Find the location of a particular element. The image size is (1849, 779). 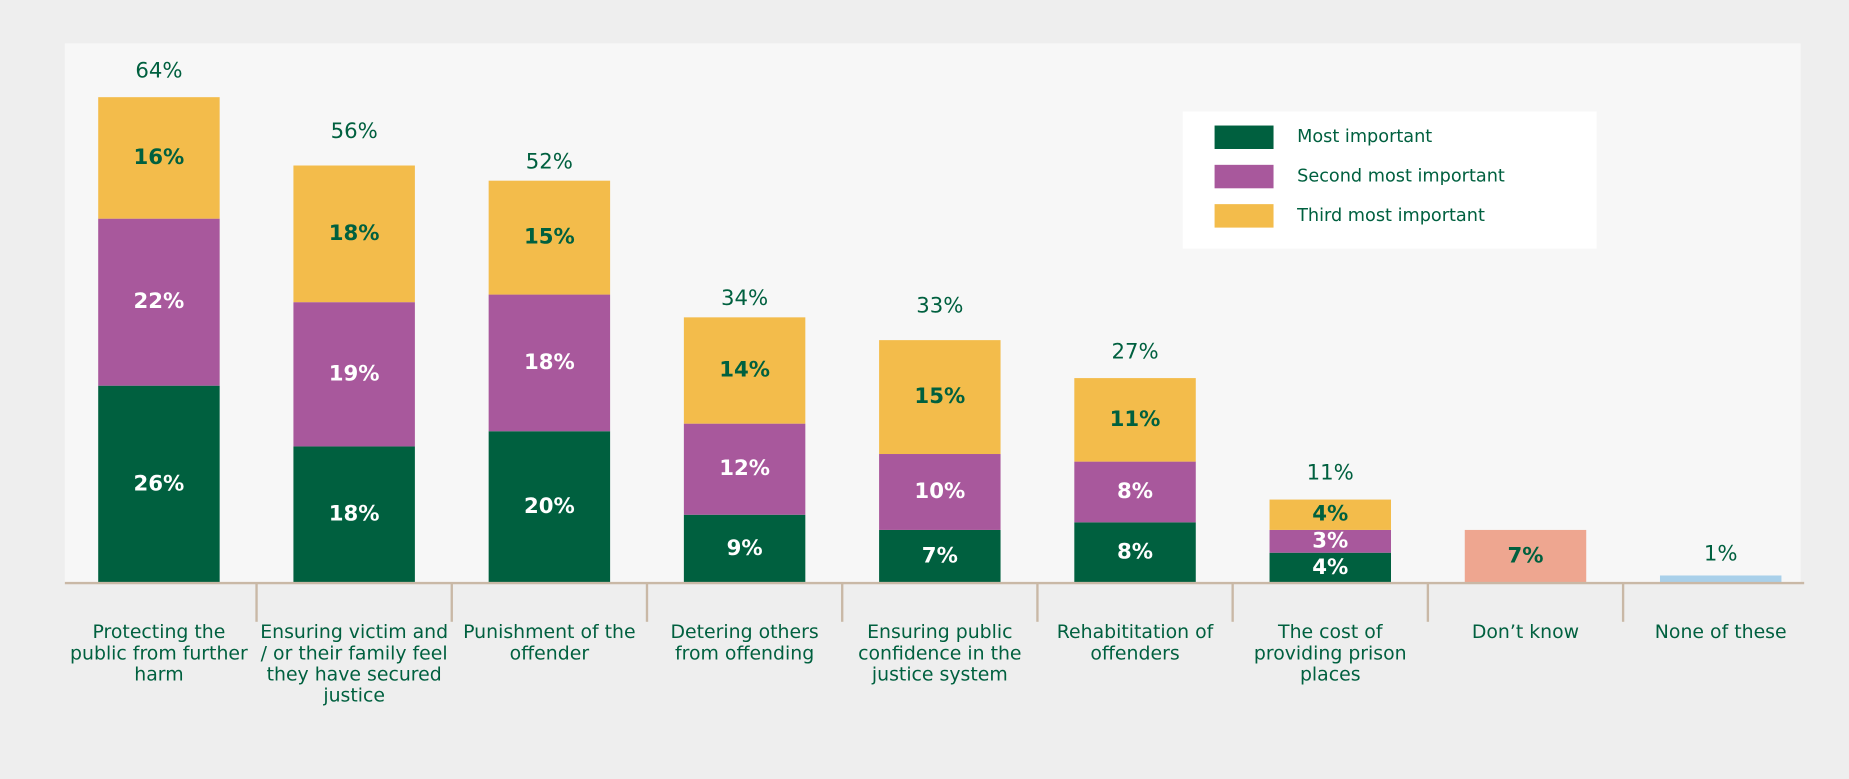

segment-label: 7% is located at coordinates (940, 555).